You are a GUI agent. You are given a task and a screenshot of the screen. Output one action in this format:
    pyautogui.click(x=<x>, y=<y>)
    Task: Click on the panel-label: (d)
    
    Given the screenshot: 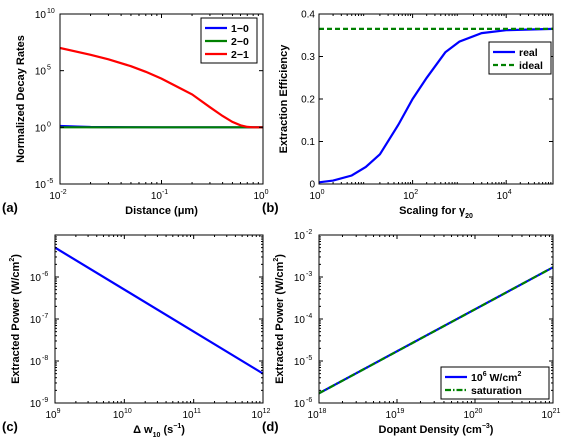 What is the action you would take?
    pyautogui.click(x=270, y=426)
    